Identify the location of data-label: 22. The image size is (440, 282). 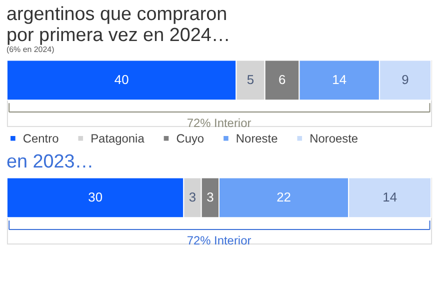
(283, 197).